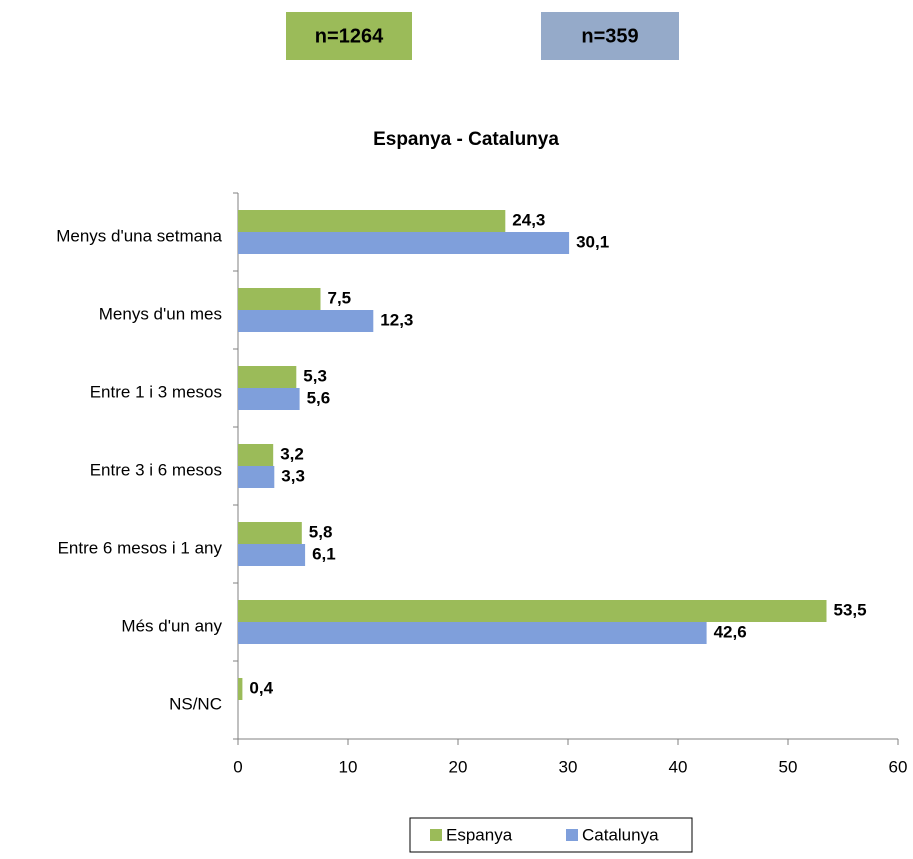 Image resolution: width=913 pixels, height=859 pixels. What do you see at coordinates (315, 375) in the screenshot?
I see `data-label: 5,3` at bounding box center [315, 375].